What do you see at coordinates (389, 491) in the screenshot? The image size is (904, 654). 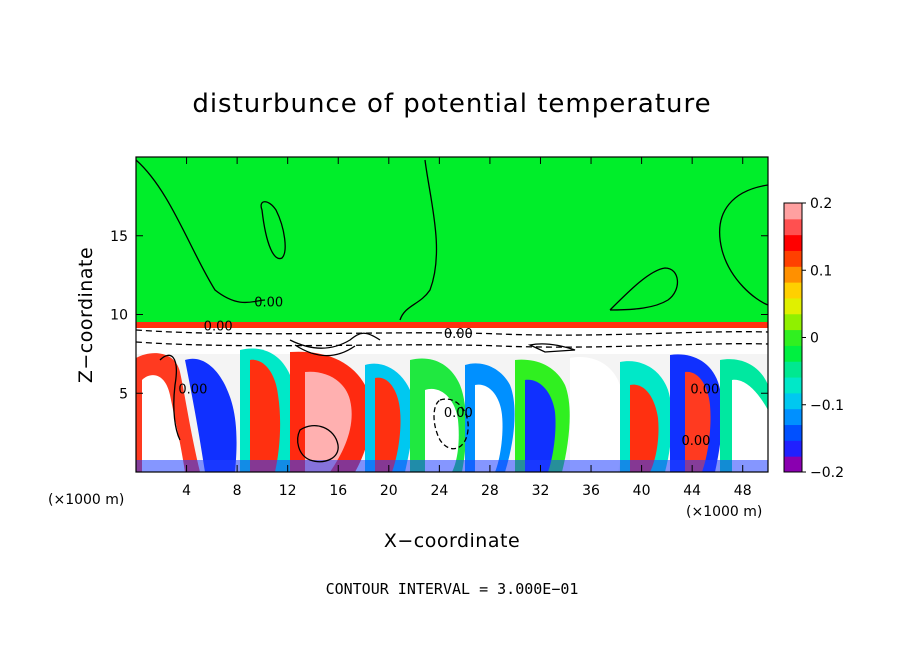 I see `x-tick-label: 20` at bounding box center [389, 491].